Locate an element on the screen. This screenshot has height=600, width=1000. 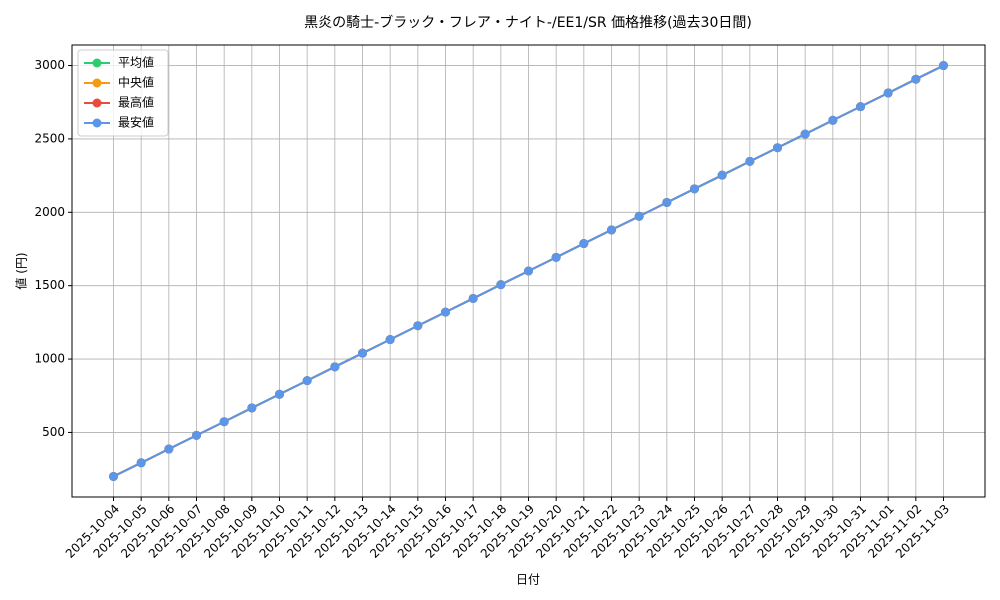
y-tick-label: 2000 is located at coordinates (49, 212).